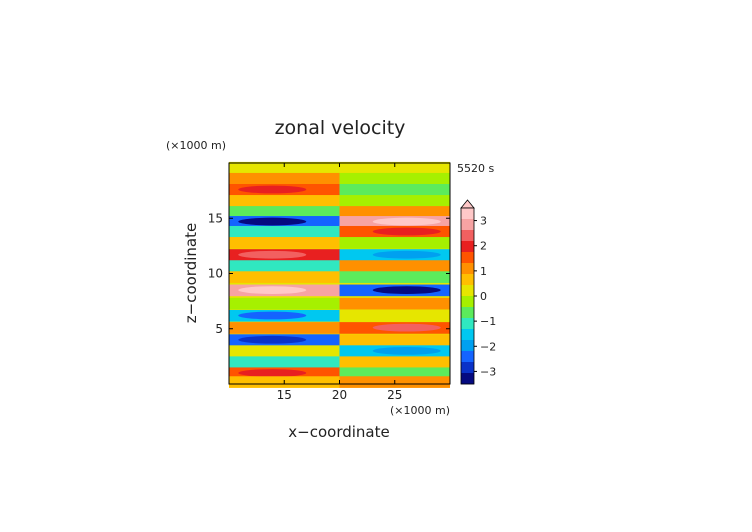  Describe the element at coordinates (488, 371) in the screenshot. I see `colorbar-tick-label: −3` at that location.